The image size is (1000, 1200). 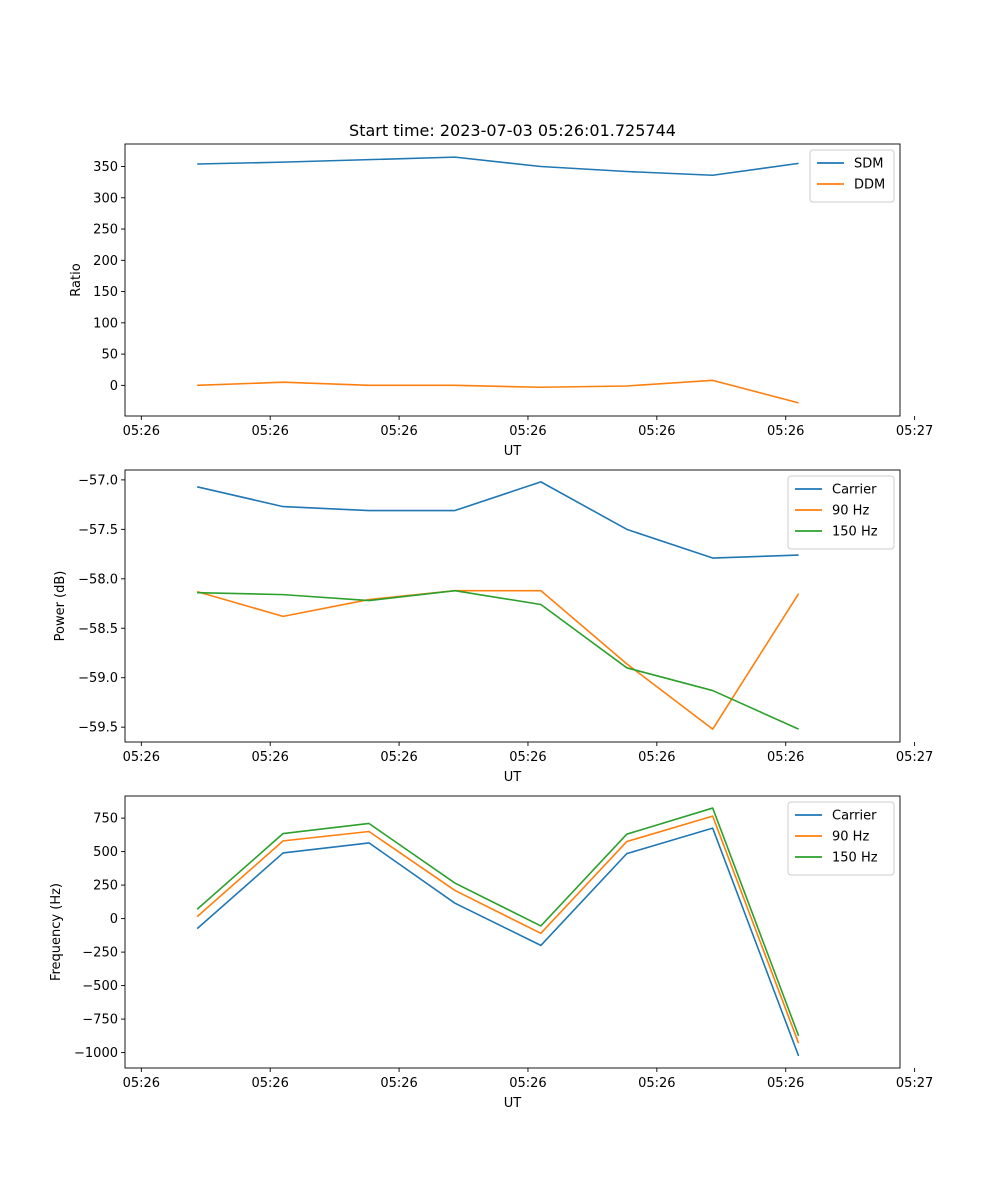 I want to click on chart3-y-tick-label-5: −500, so click(x=100, y=986).